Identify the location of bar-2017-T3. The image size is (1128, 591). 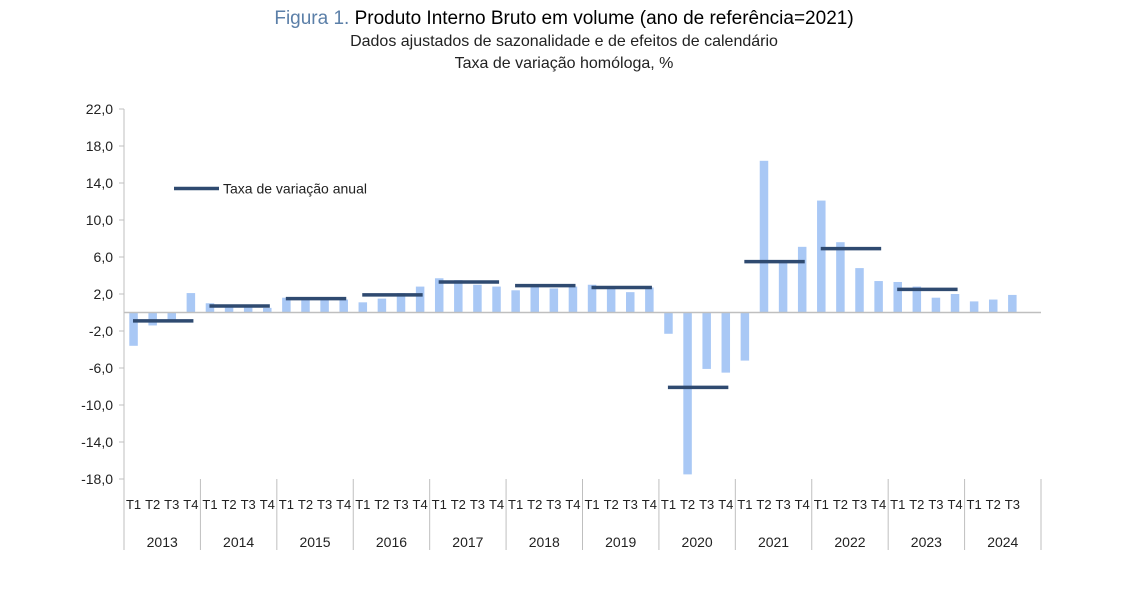
(477, 298).